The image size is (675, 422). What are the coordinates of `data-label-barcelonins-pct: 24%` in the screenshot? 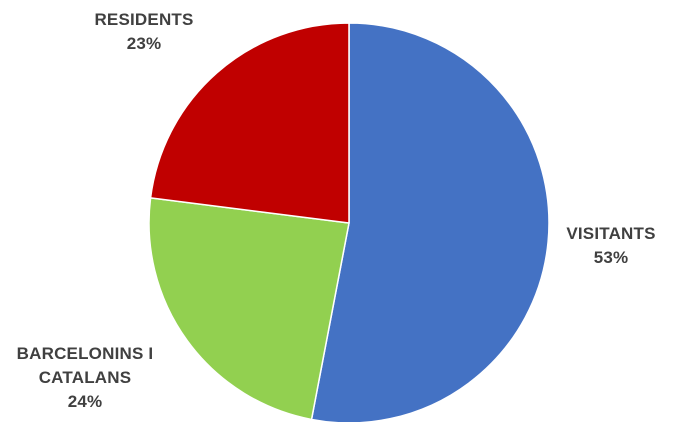 It's located at (85, 401).